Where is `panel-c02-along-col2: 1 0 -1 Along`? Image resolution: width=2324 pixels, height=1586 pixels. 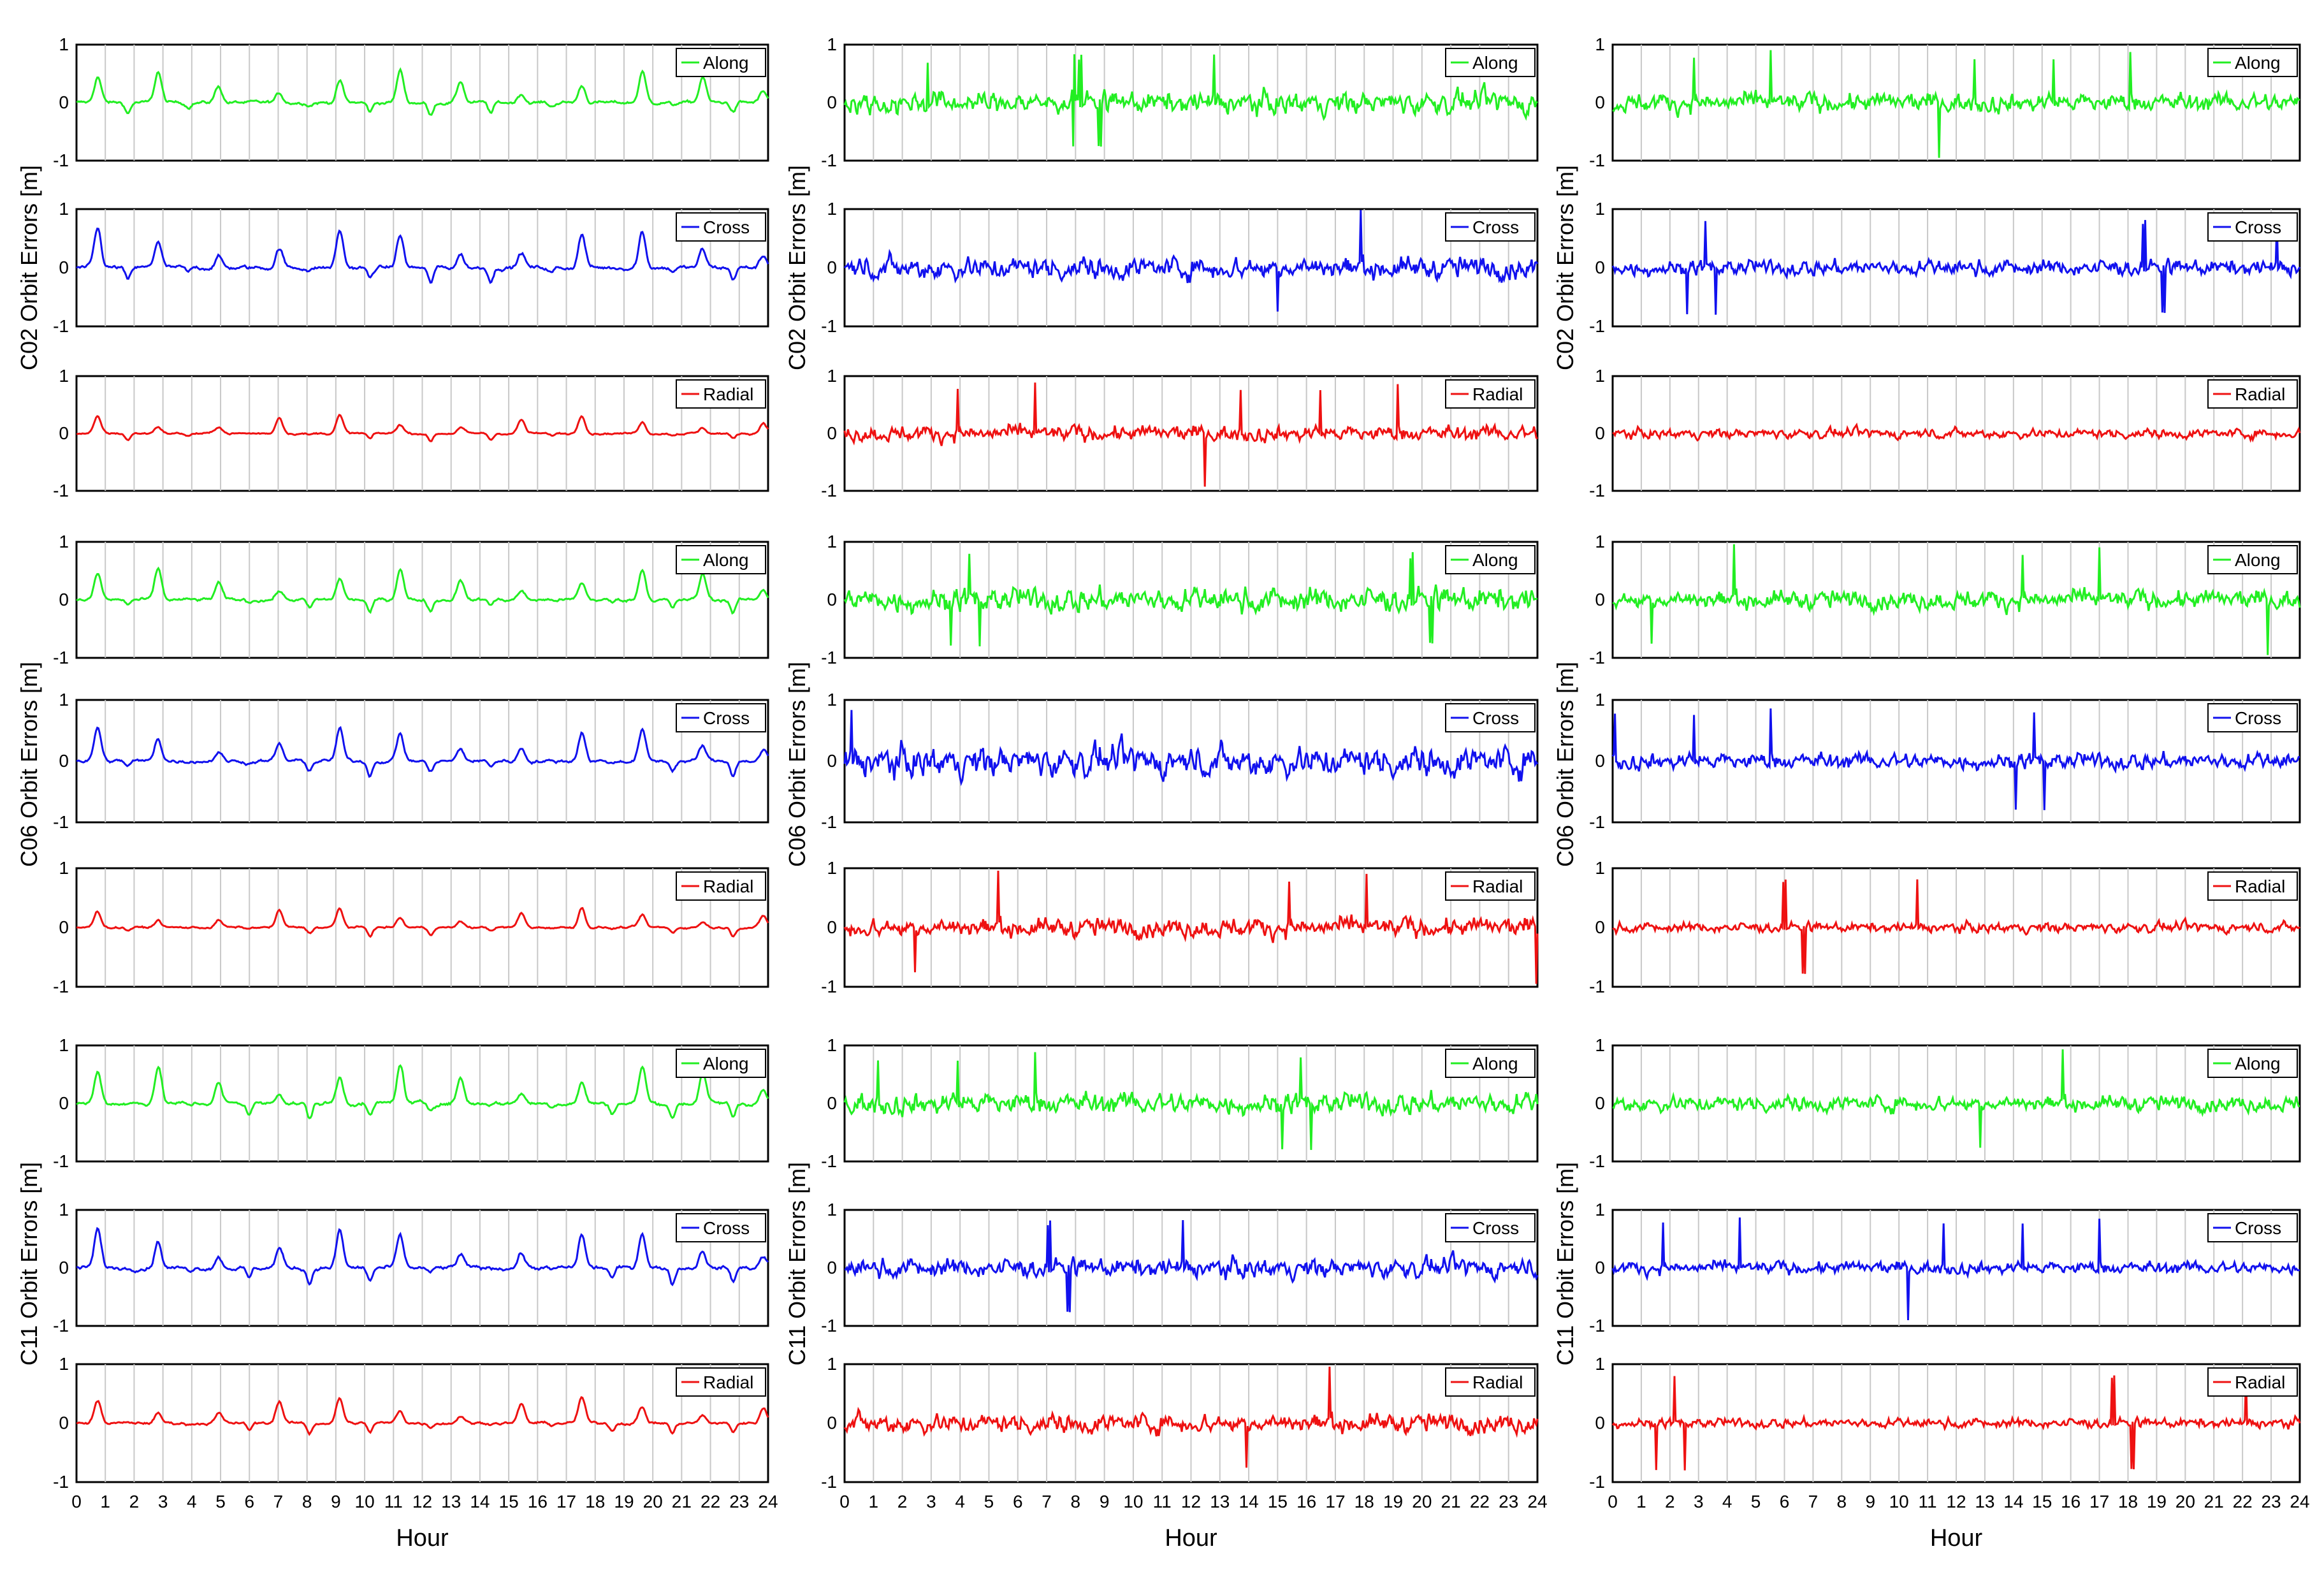 panel-c02-along-col2: 1 0 -1 Along is located at coordinates (1180, 102).